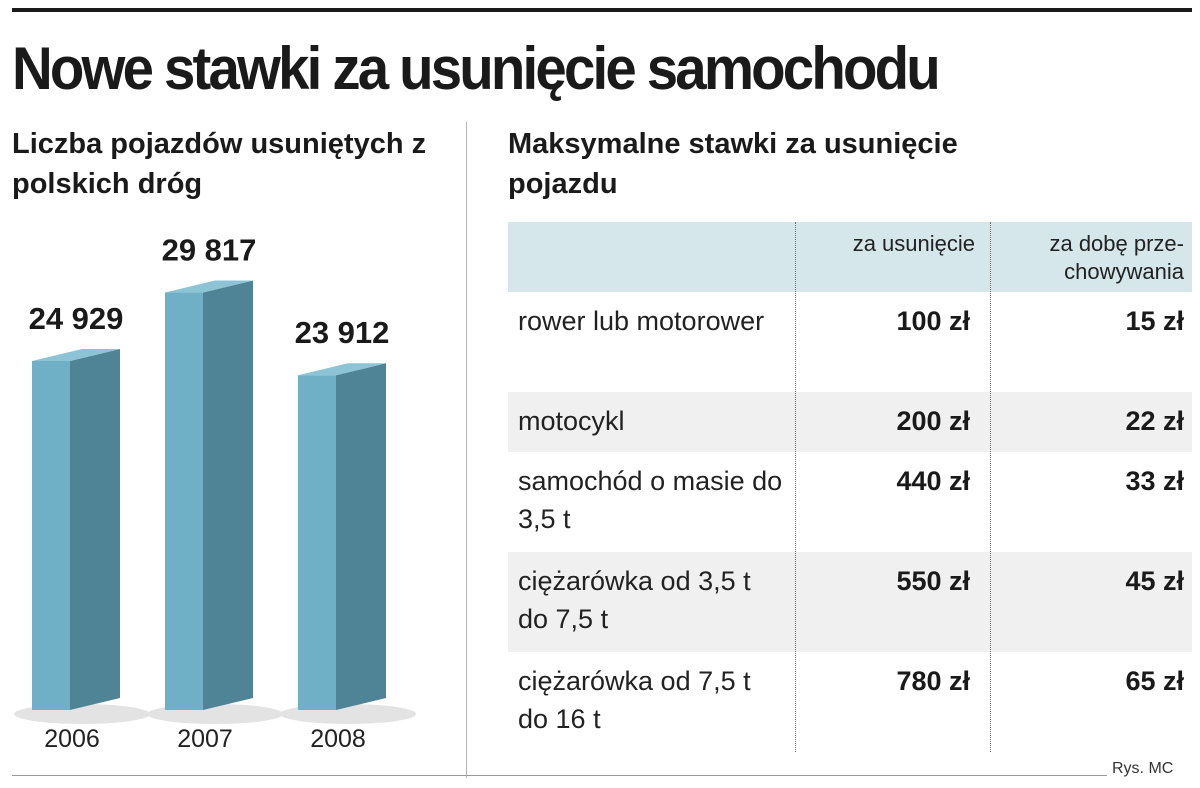 This screenshot has width=1200, height=788. Describe the element at coordinates (559, 775) in the screenshot. I see `bottom-rule` at that location.